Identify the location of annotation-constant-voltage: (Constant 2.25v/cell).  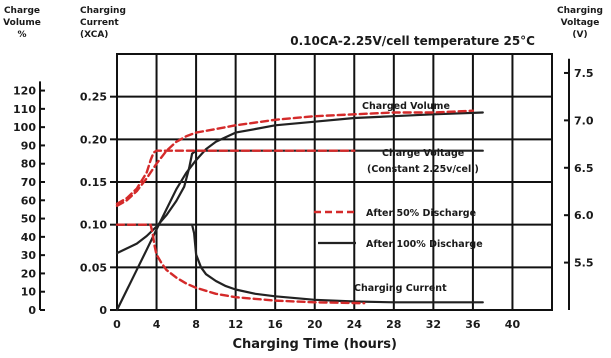
(423, 169).